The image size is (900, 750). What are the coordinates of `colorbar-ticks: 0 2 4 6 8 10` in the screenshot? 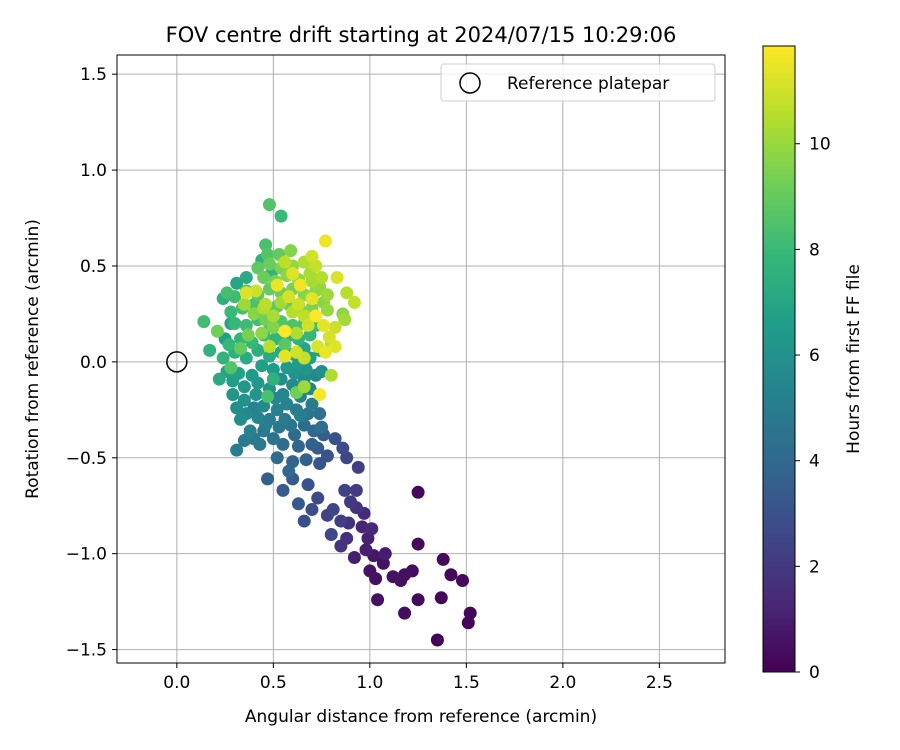 It's located at (813, 409).